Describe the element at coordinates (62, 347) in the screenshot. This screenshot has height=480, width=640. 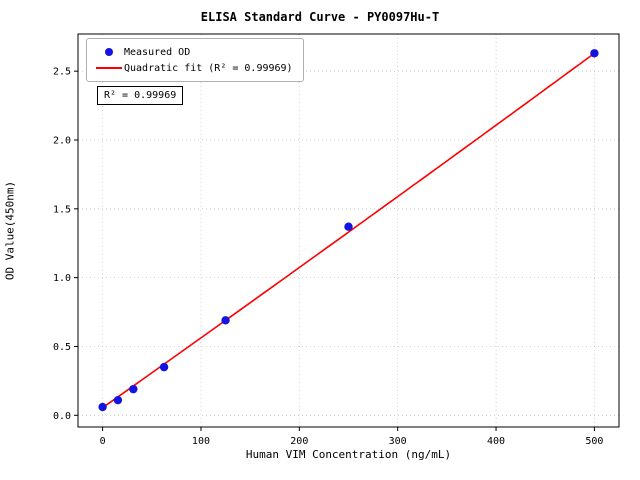
I see `svg-text: 0.5` at that location.